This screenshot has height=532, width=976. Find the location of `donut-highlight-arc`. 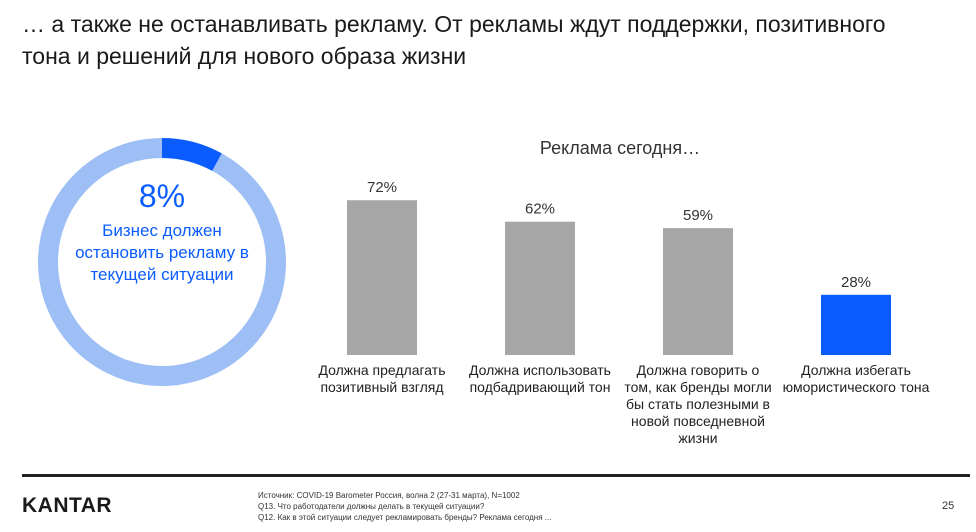

donut-highlight-arc is located at coordinates (191, 155).